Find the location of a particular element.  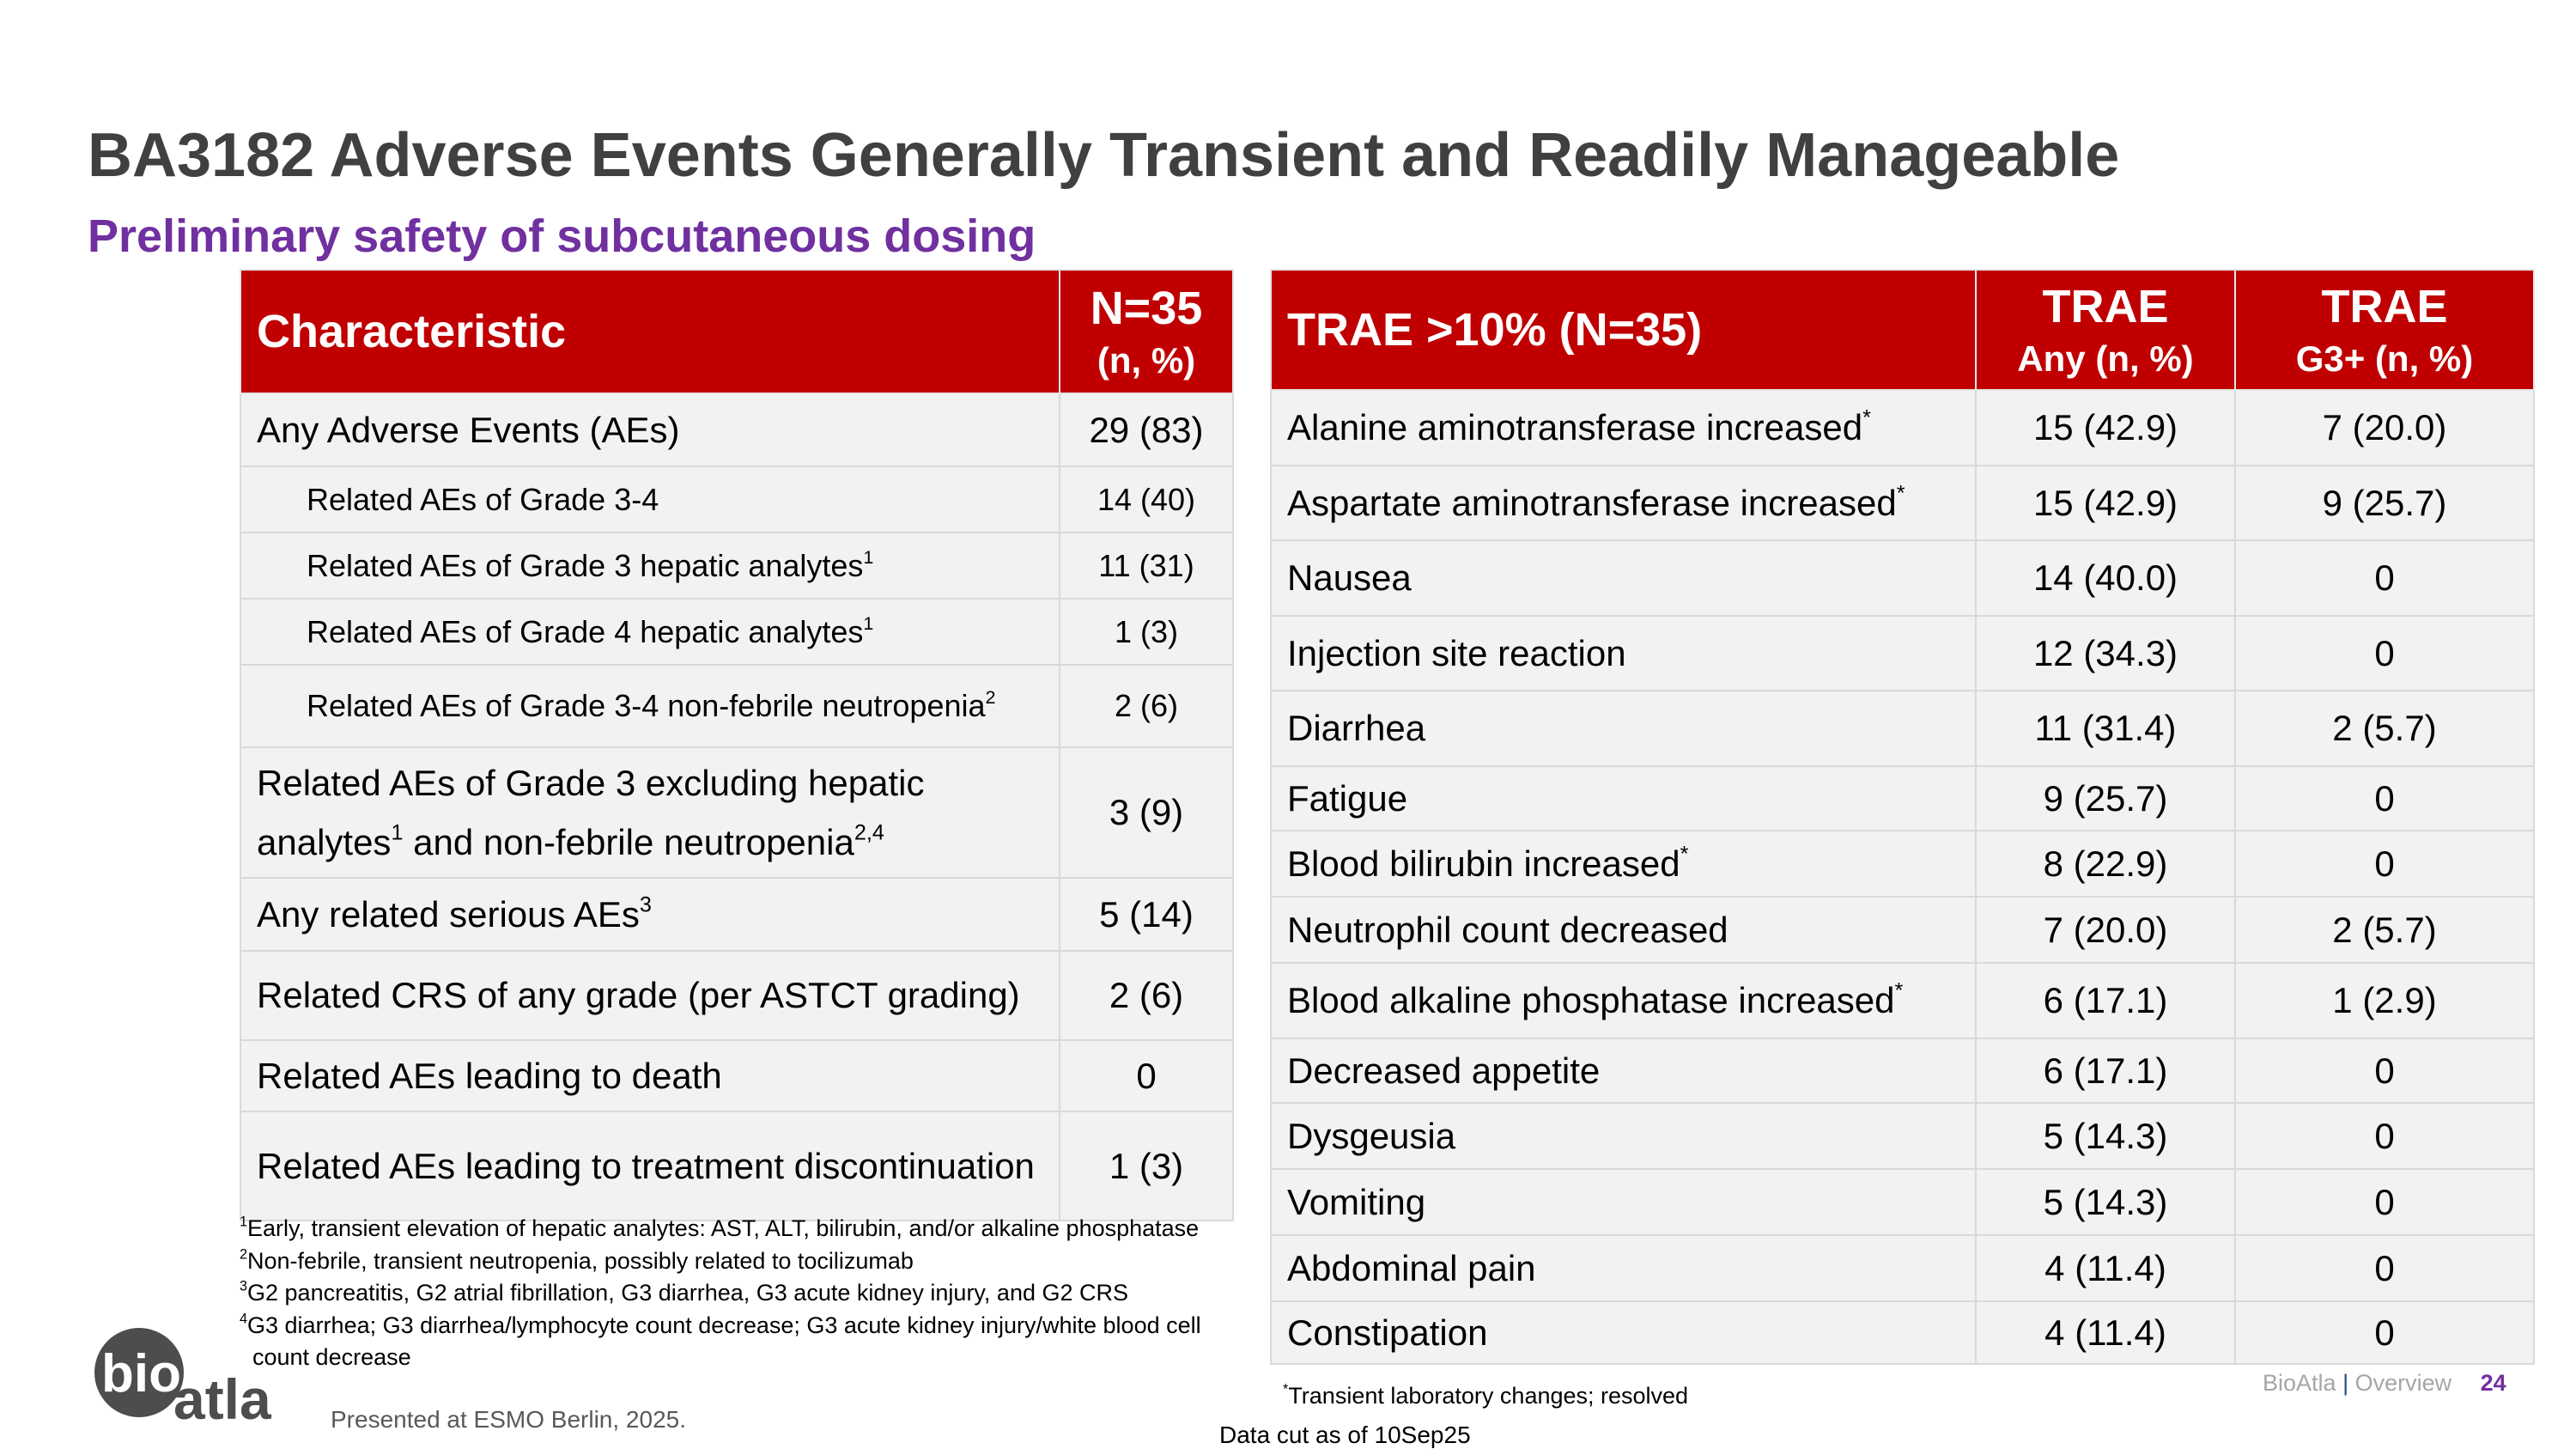

trae-any-cell: 12 (34.3) is located at coordinates (2105, 653).